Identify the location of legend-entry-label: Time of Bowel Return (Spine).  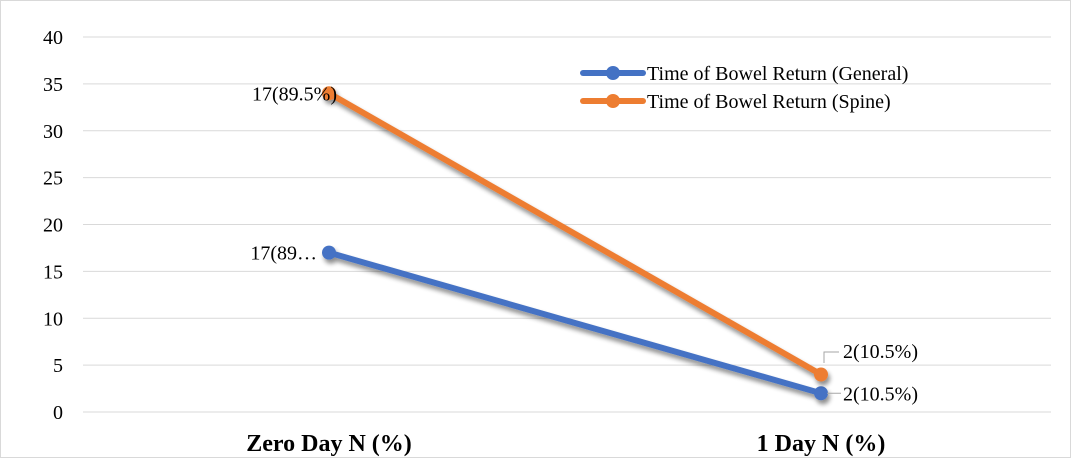
(769, 102).